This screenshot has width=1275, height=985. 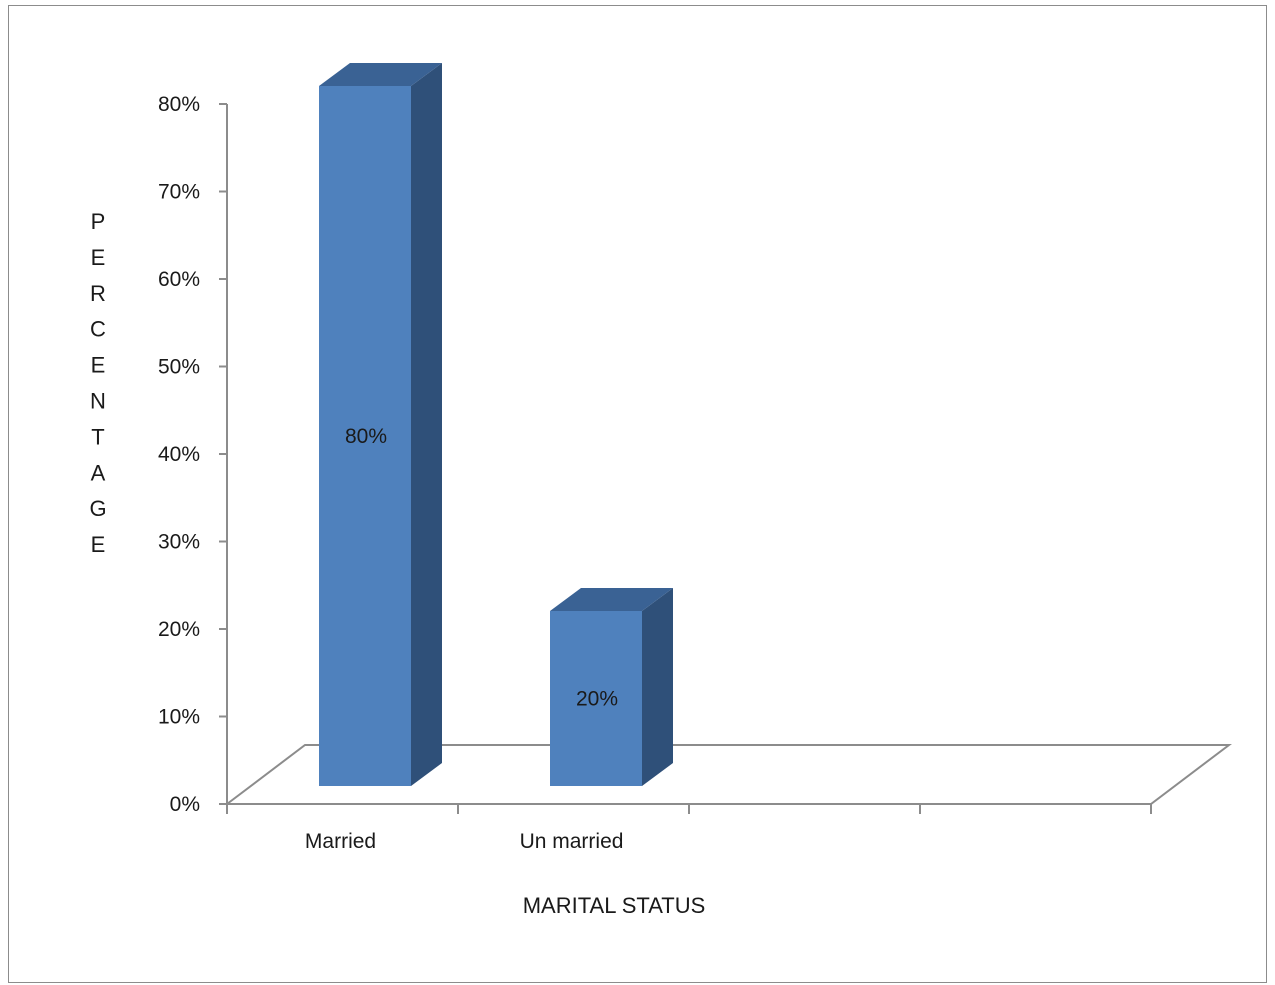 What do you see at coordinates (97, 508) in the screenshot?
I see `y-axis-title-letter: G` at bounding box center [97, 508].